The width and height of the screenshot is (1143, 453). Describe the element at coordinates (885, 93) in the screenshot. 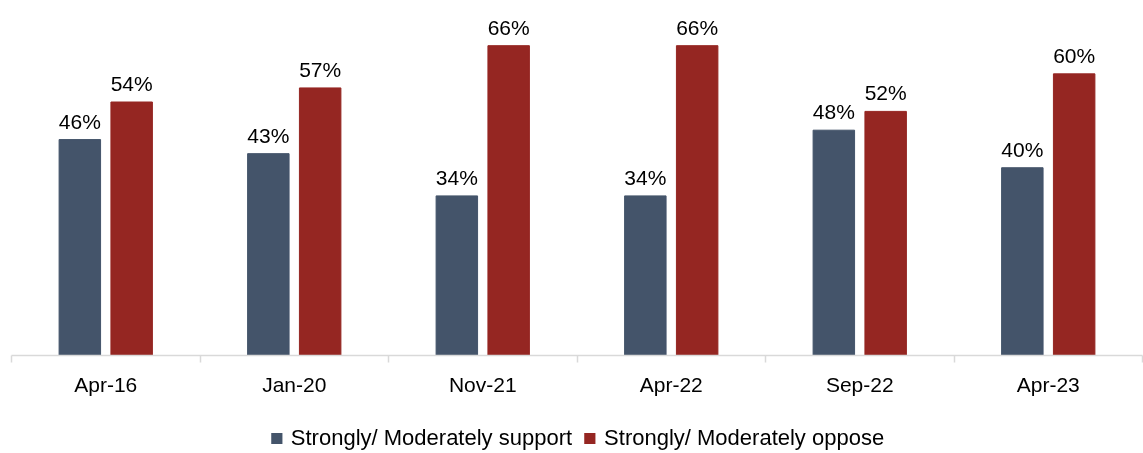

I see `data-label: 52%` at that location.